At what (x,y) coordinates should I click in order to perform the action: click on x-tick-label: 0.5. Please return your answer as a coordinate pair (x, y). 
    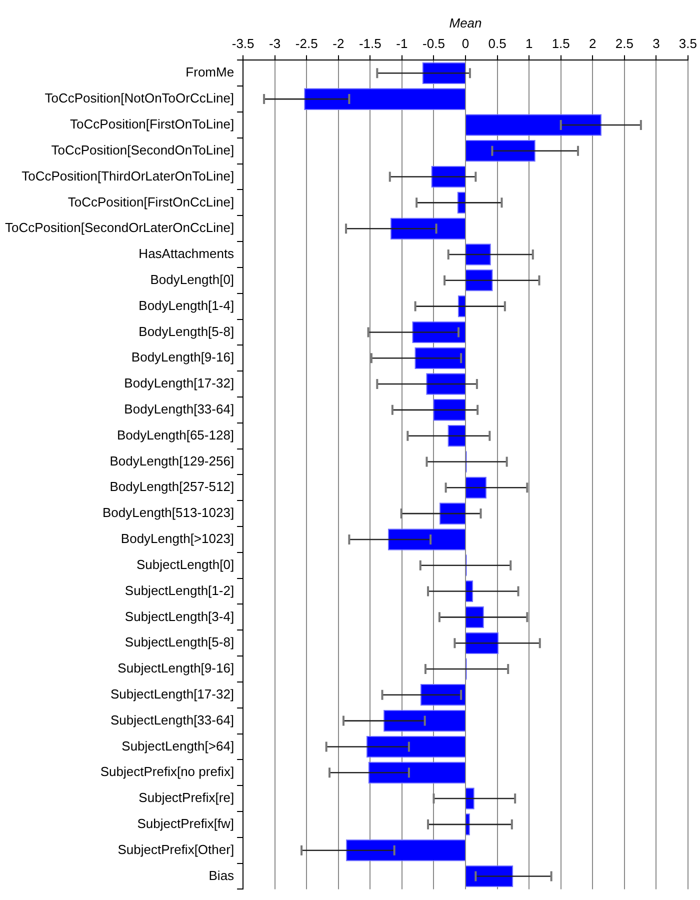
    Looking at the image, I should click on (497, 43).